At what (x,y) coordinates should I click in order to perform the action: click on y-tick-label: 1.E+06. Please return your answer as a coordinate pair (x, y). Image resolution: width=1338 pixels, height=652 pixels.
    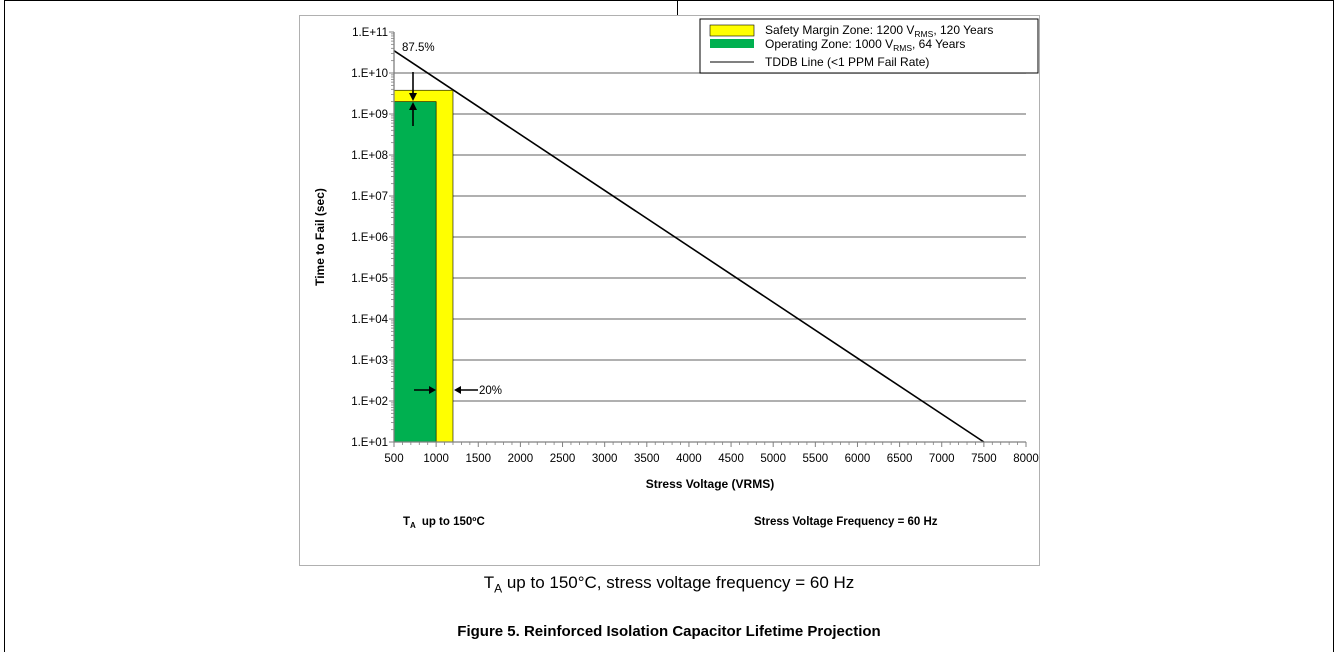
    Looking at the image, I should click on (369, 238).